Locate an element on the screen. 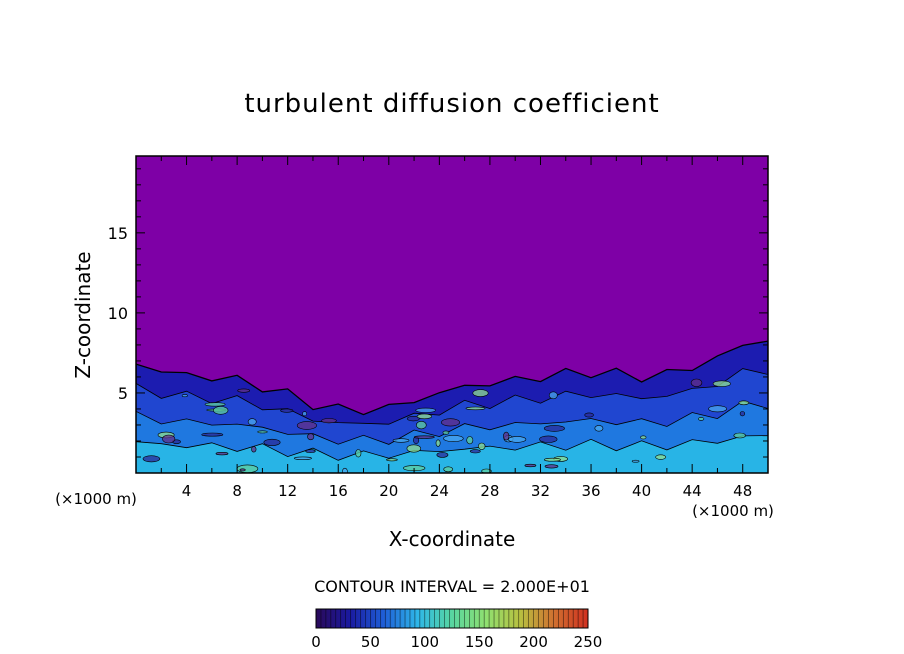 Image resolution: width=904 pixels, height=654 pixels. x-tick-label: 32 is located at coordinates (540, 491).